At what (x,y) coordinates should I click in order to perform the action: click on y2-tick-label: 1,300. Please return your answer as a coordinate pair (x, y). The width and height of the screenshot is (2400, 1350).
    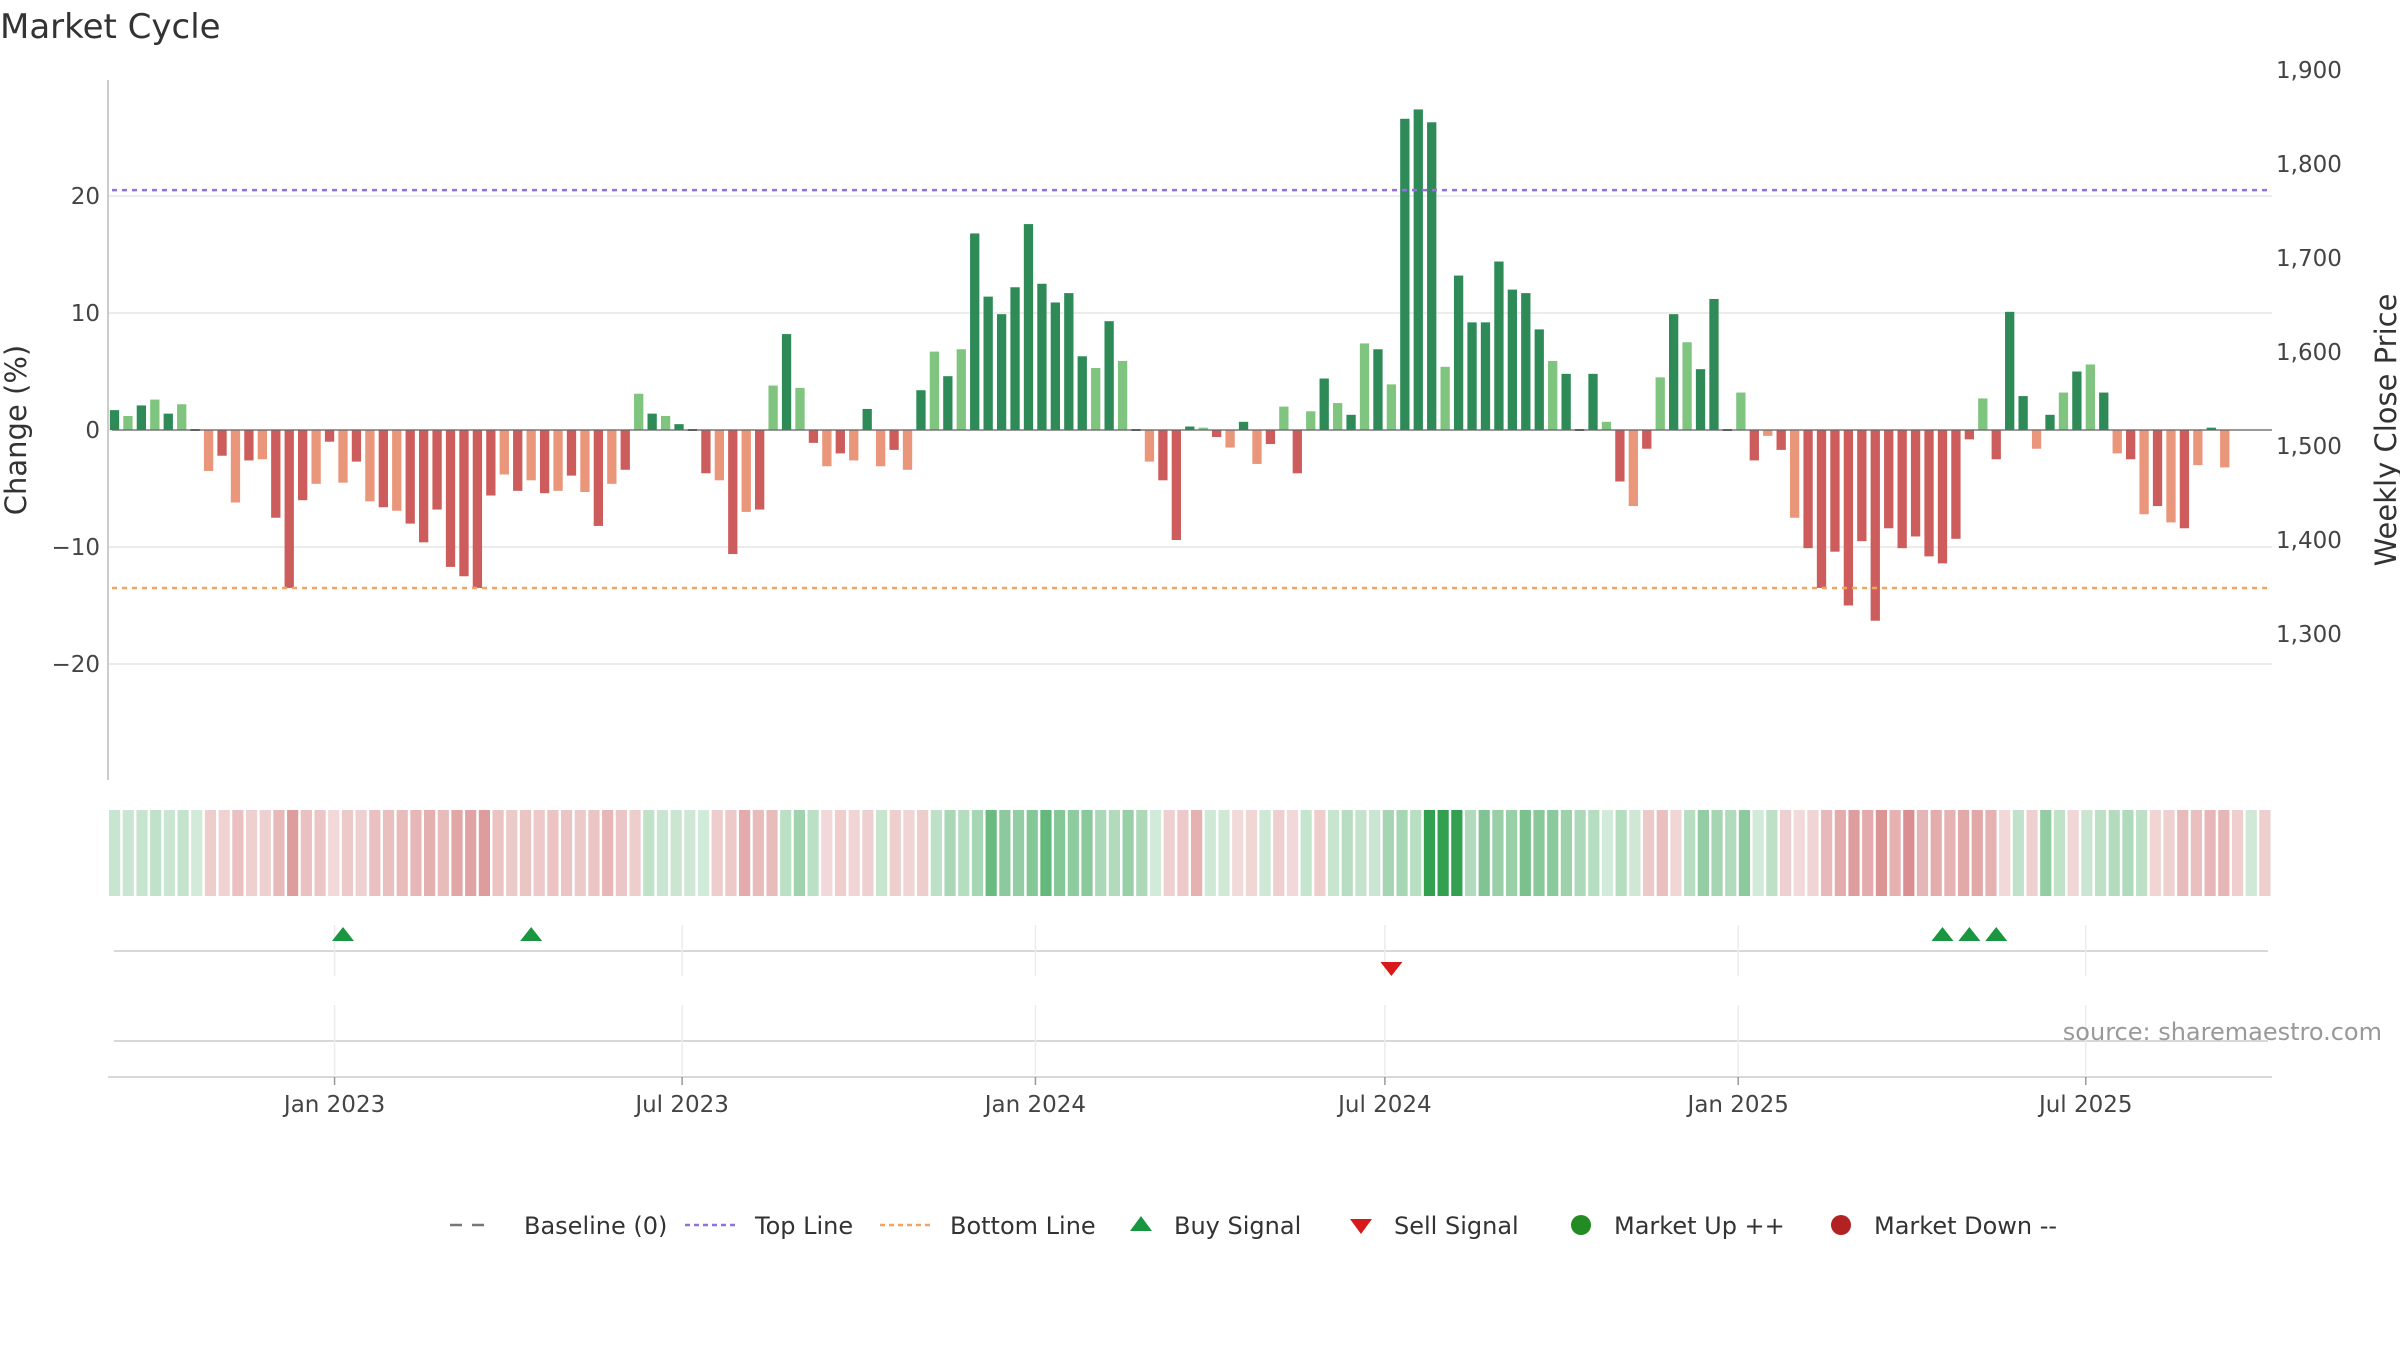
    Looking at the image, I should click on (2309, 635).